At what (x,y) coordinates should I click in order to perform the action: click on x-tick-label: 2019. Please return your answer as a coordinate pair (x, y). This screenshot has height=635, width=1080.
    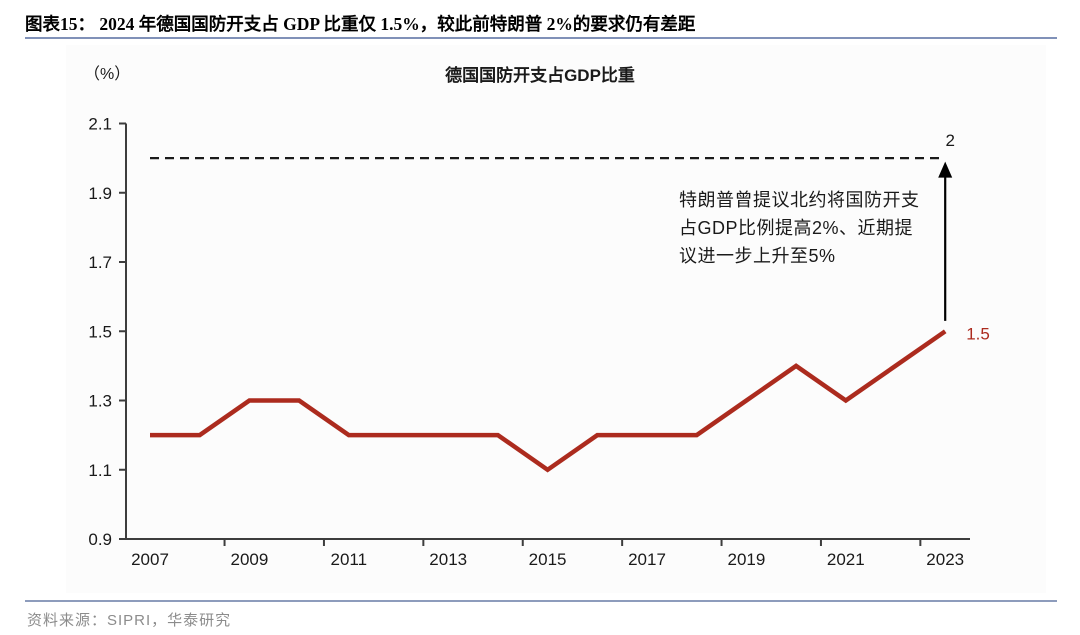
    Looking at the image, I should click on (746, 559).